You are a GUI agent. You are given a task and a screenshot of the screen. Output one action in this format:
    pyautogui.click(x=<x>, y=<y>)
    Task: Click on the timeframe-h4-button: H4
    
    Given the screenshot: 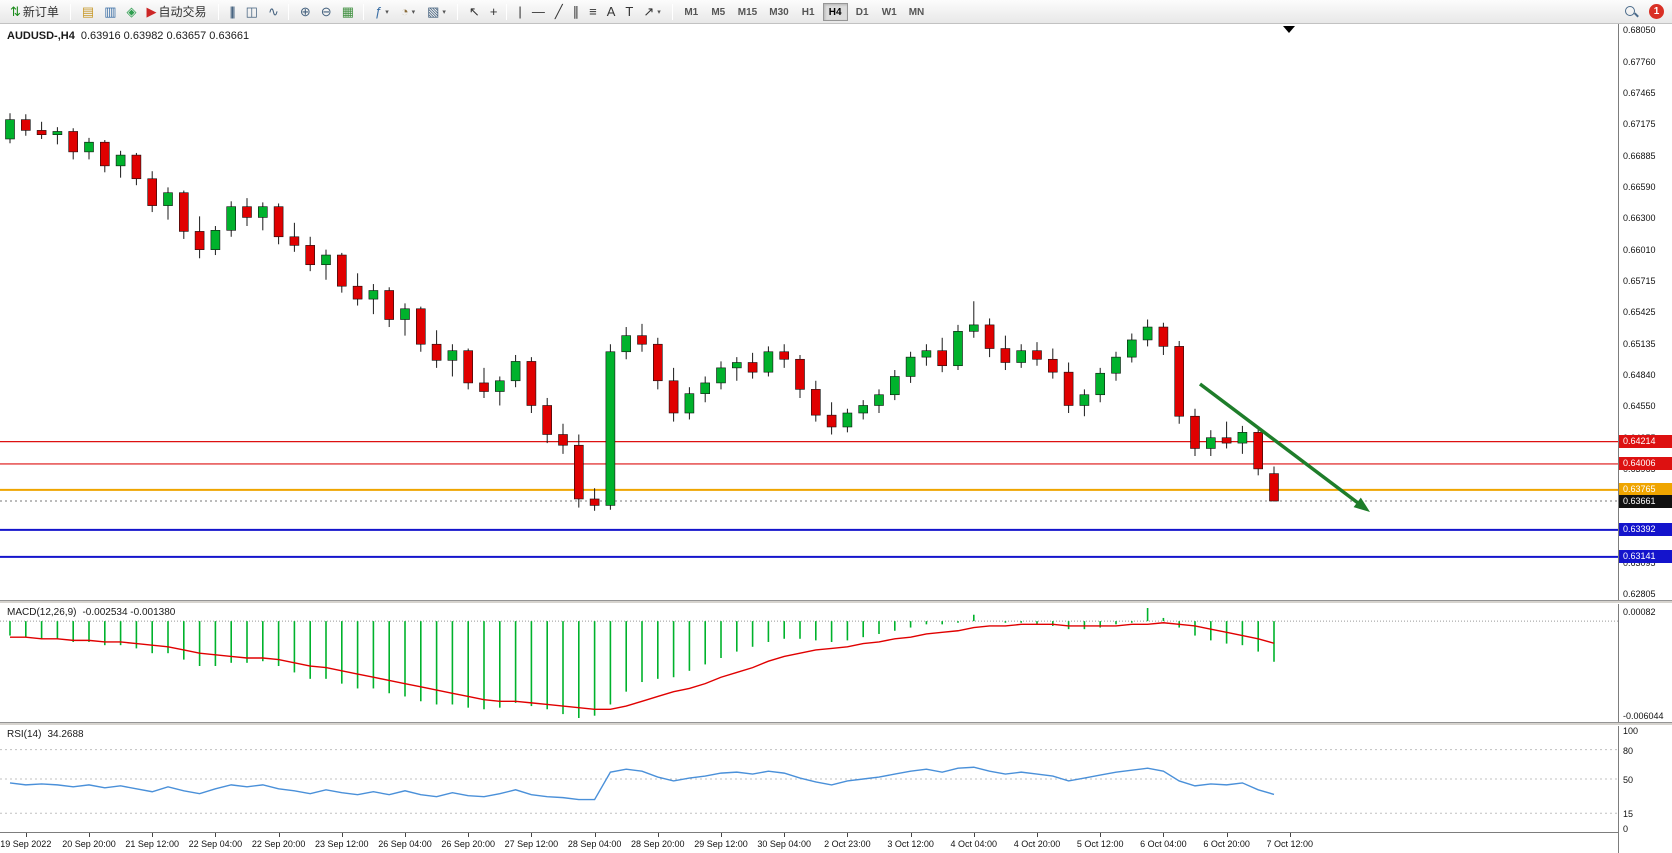 What is the action you would take?
    pyautogui.click(x=835, y=11)
    